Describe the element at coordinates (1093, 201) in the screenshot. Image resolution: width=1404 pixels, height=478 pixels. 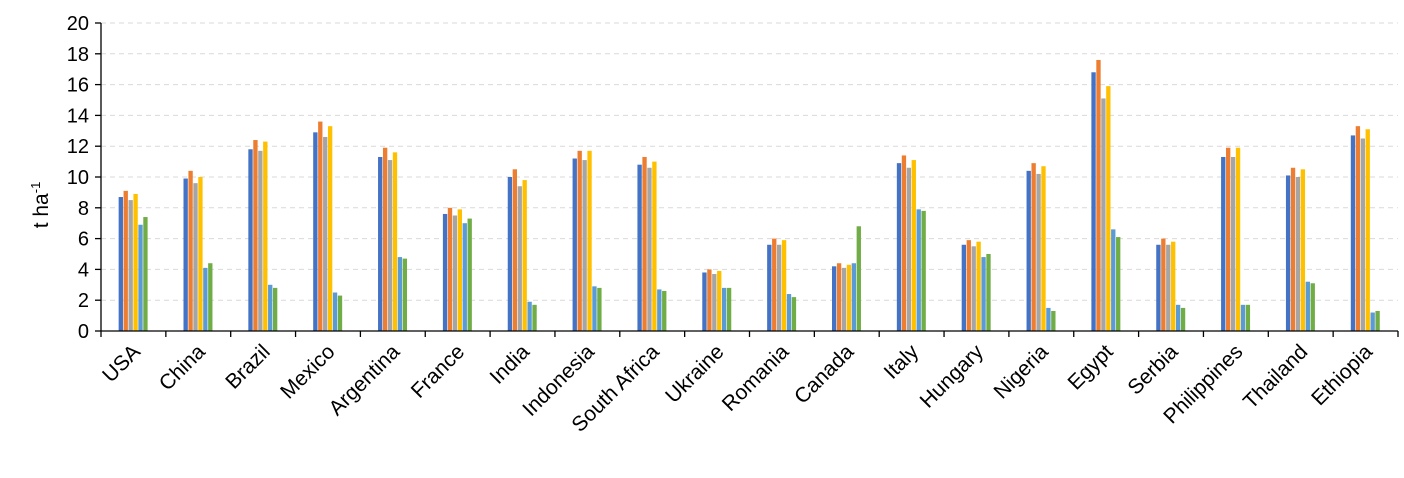
I see `bar-egypt-s1` at that location.